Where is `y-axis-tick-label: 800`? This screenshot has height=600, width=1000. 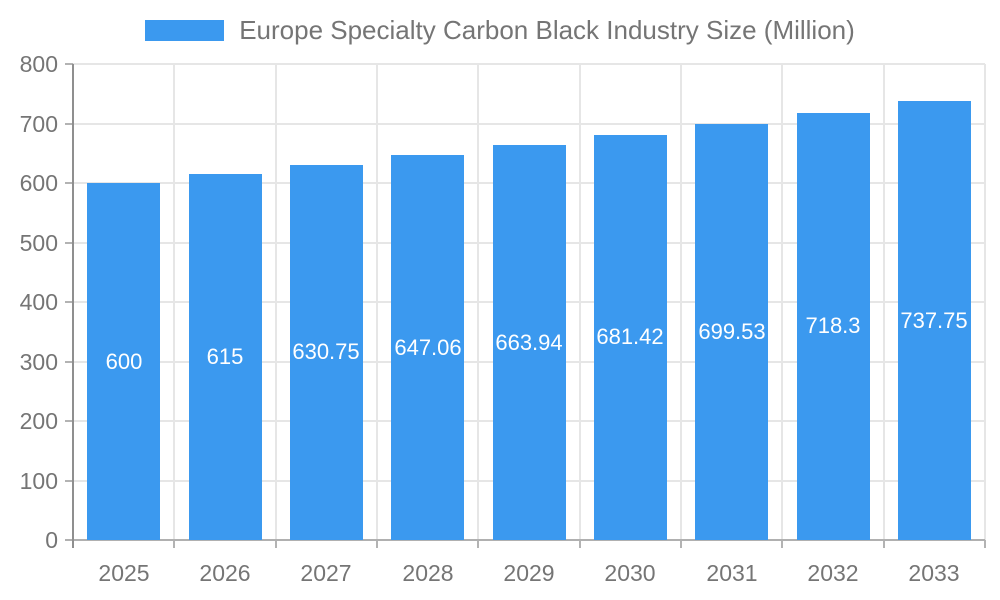 y-axis-tick-label: 800 is located at coordinates (38, 64).